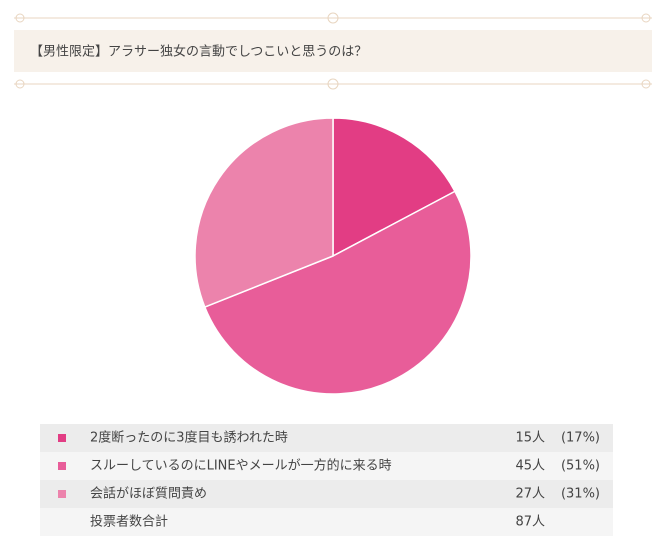 The width and height of the screenshot is (666, 551). I want to click on count-label: 45人, so click(530, 466).